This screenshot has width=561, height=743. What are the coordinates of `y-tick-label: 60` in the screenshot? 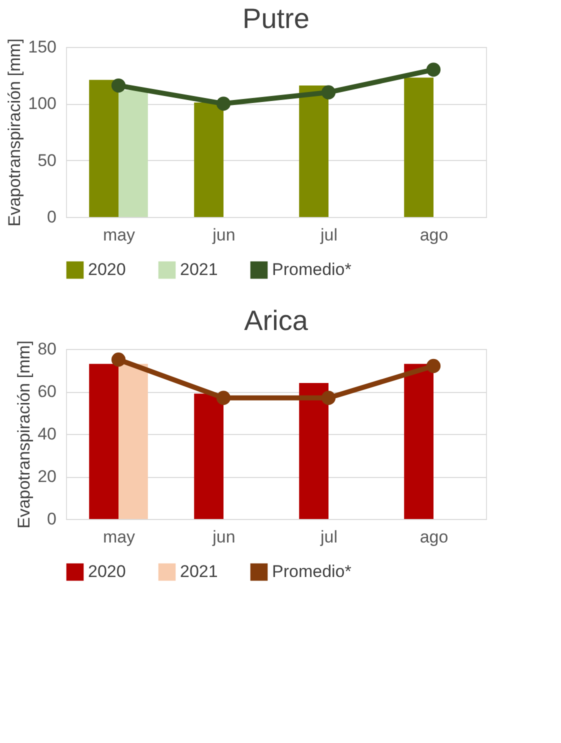 It's located at (47, 391).